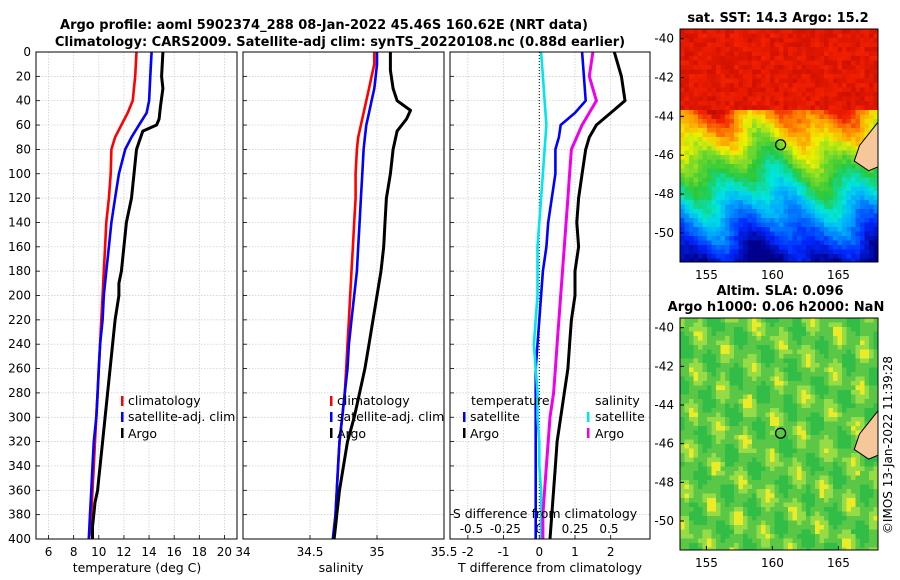  Describe the element at coordinates (772, 275) in the screenshot. I see `lon-tick-label: 160` at that location.